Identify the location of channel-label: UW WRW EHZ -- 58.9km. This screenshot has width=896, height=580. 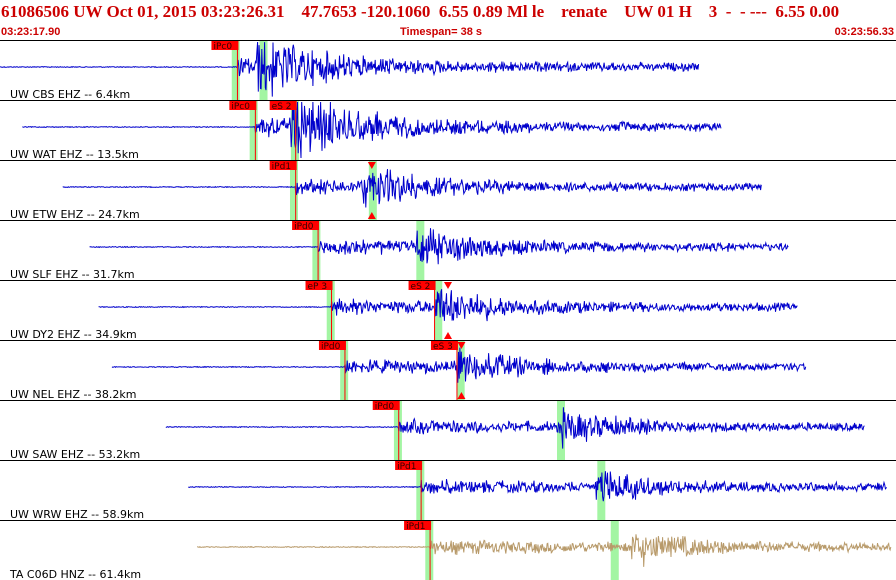
(77, 514).